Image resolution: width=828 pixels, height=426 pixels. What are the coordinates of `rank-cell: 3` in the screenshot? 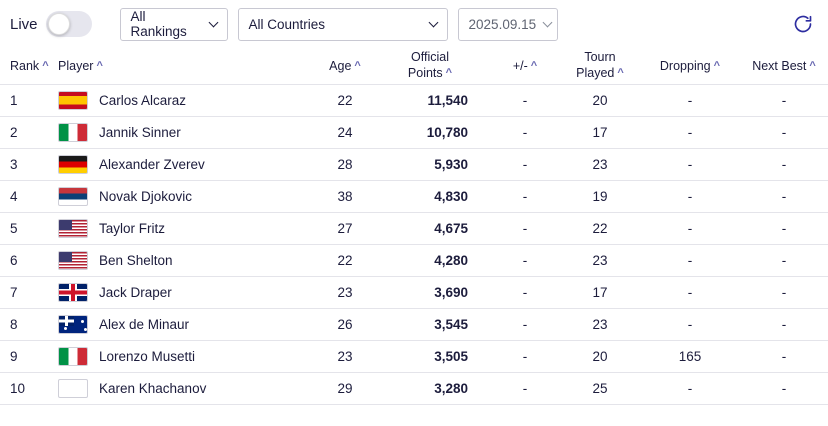 It's located at (25, 164).